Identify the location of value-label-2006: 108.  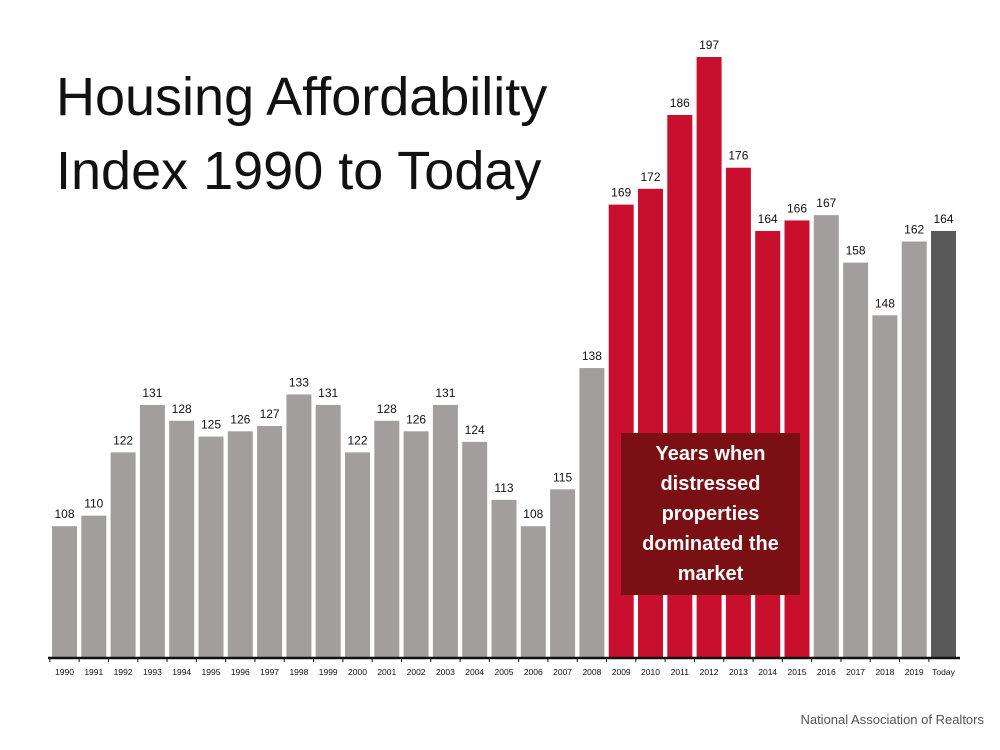
(533, 514).